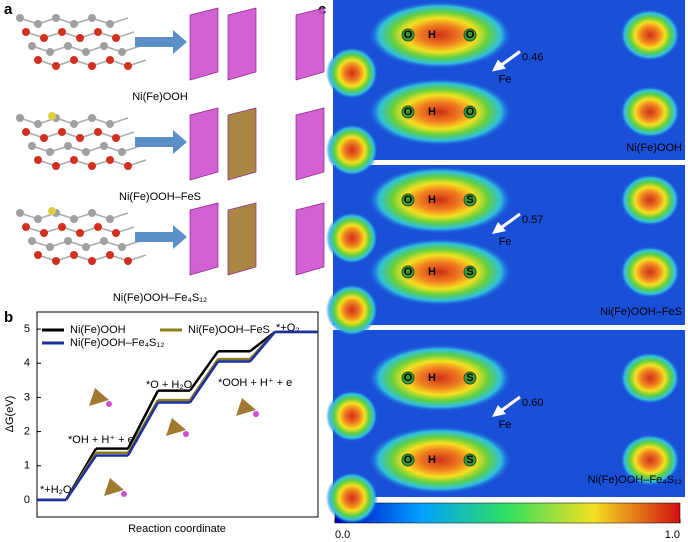 The height and width of the screenshot is (542, 688). What do you see at coordinates (509, 162) in the screenshot?
I see `band-separator` at bounding box center [509, 162].